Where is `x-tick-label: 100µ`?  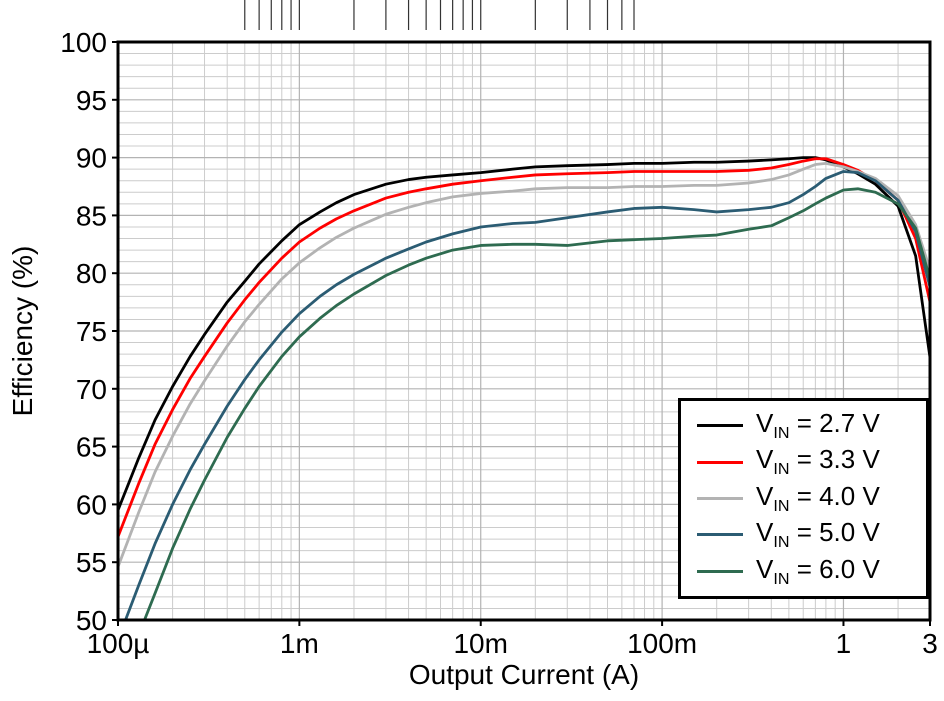 x-tick-label: 100µ is located at coordinates (118, 643).